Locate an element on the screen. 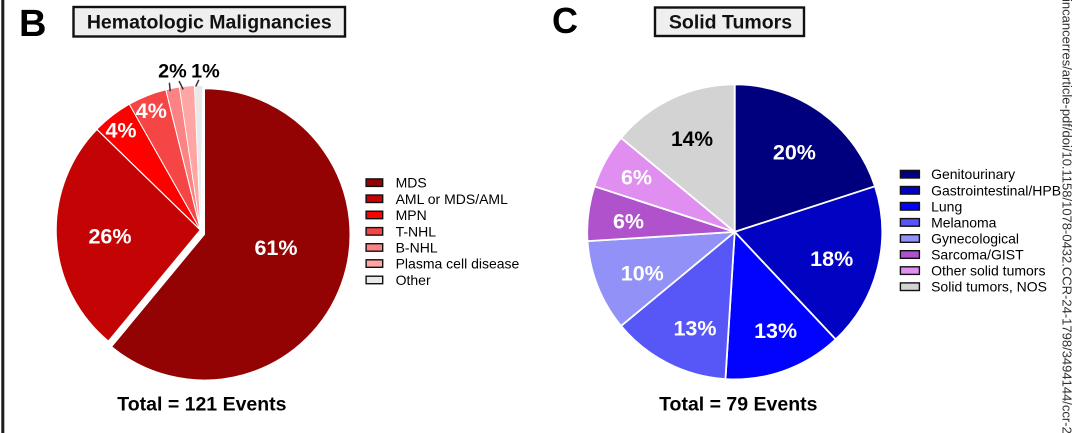 The height and width of the screenshot is (433, 1080). svg-text: B-NHL is located at coordinates (417, 248).